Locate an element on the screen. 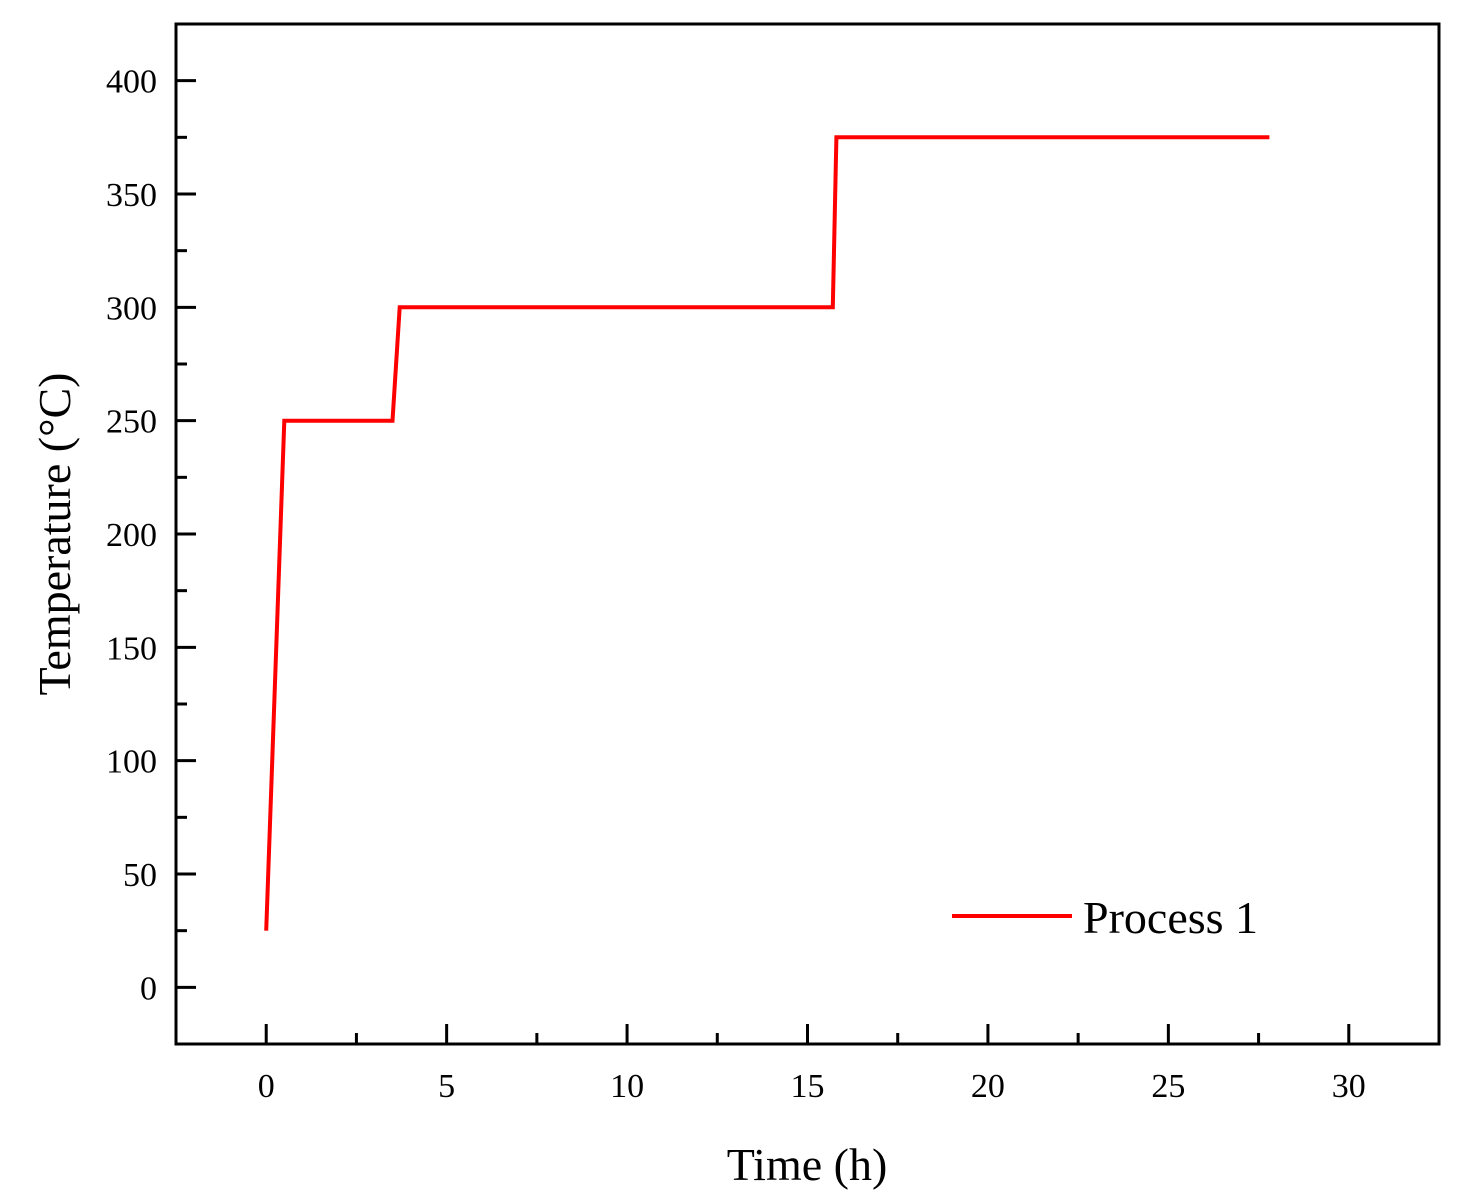 This screenshot has height=1203, width=1457. y-tick-label: 300 is located at coordinates (131, 308).